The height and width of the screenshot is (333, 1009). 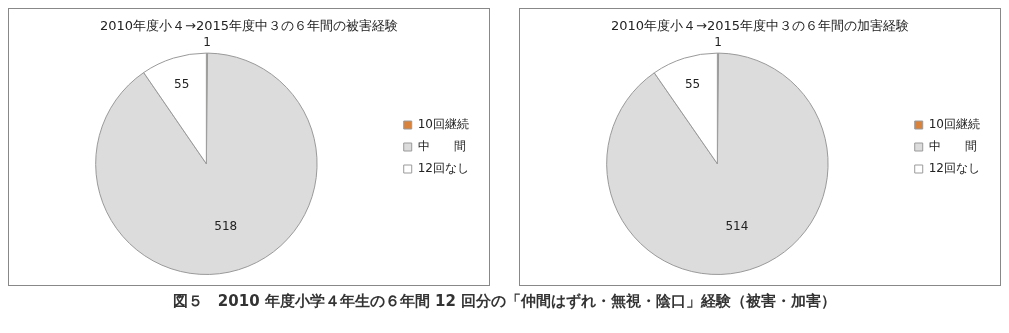 What do you see at coordinates (504, 301) in the screenshot?
I see `caption: 図５ 2010 年度小学４年生の６年間 12 回分の「仲間はずれ・無視・陰口」経験（被害・加害）` at bounding box center [504, 301].